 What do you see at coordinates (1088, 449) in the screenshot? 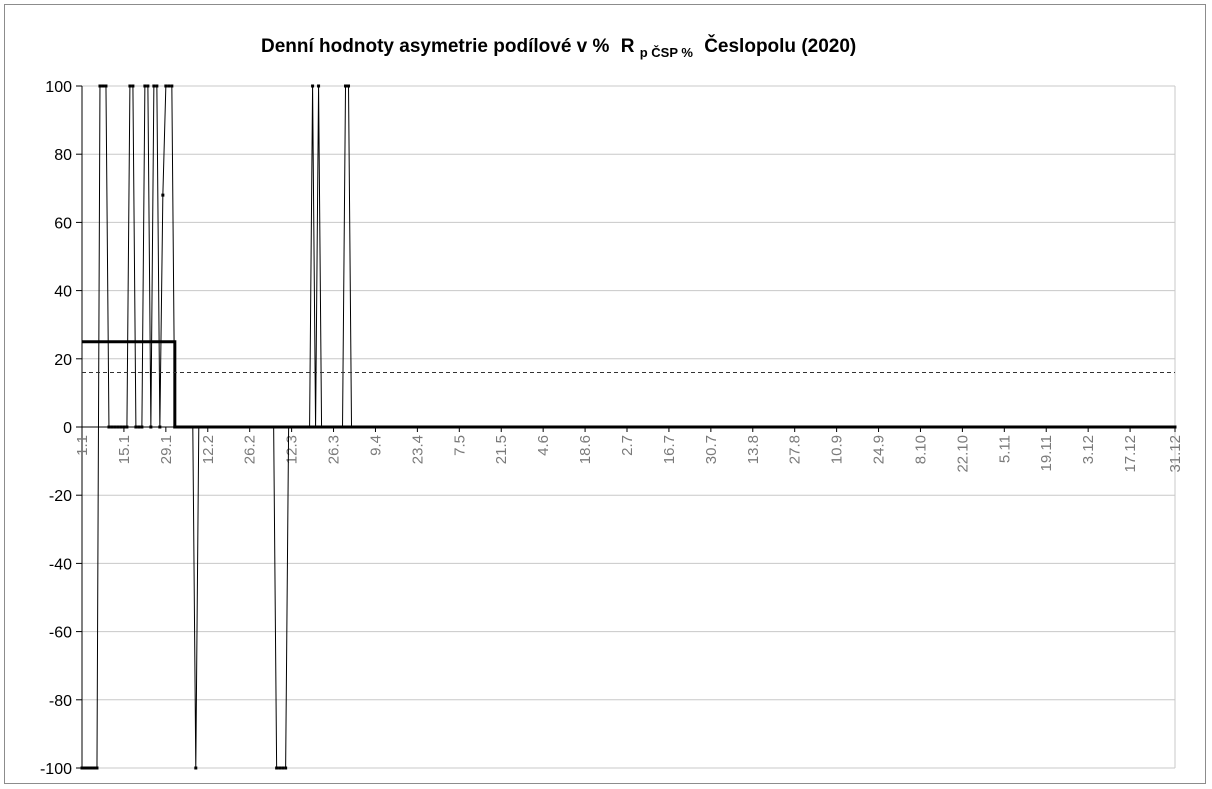
I see `x-tick-label: 3.12` at bounding box center [1088, 449].